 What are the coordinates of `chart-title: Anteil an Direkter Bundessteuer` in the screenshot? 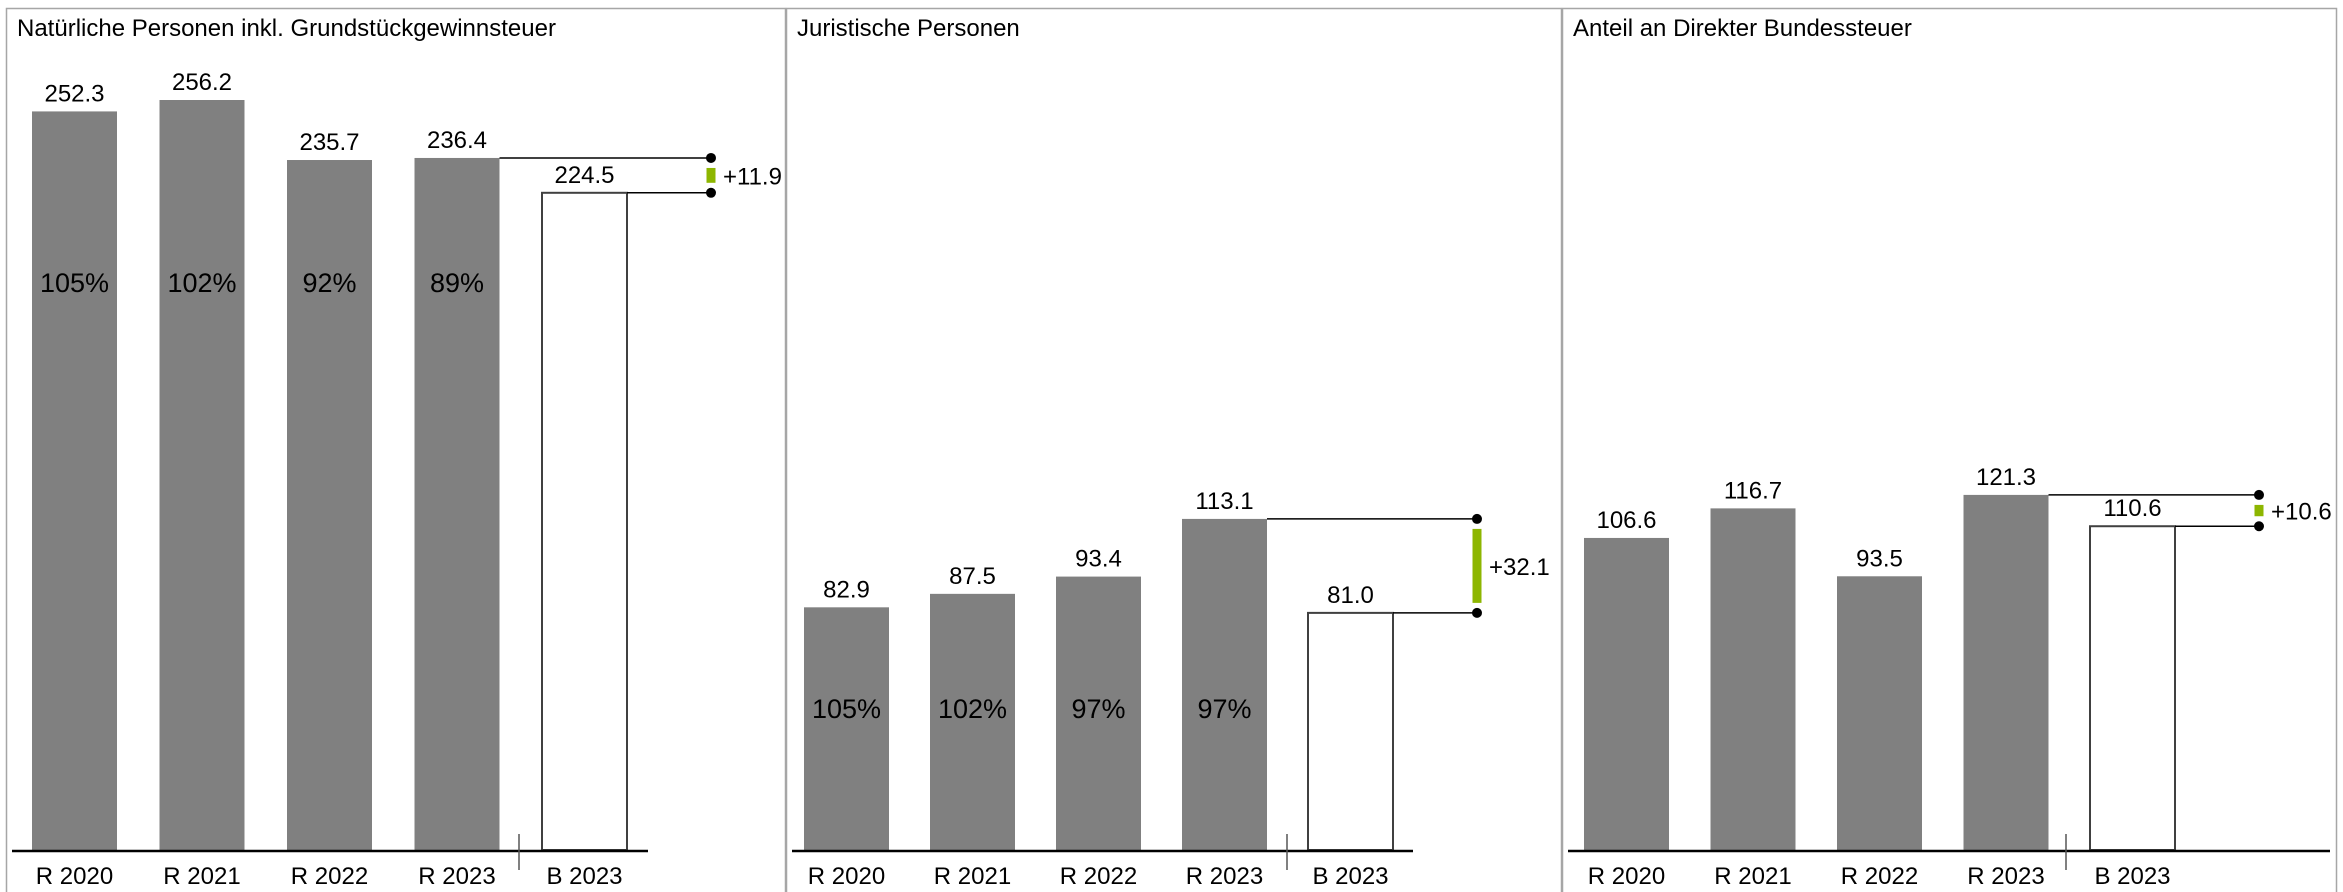 It's located at (1742, 28).